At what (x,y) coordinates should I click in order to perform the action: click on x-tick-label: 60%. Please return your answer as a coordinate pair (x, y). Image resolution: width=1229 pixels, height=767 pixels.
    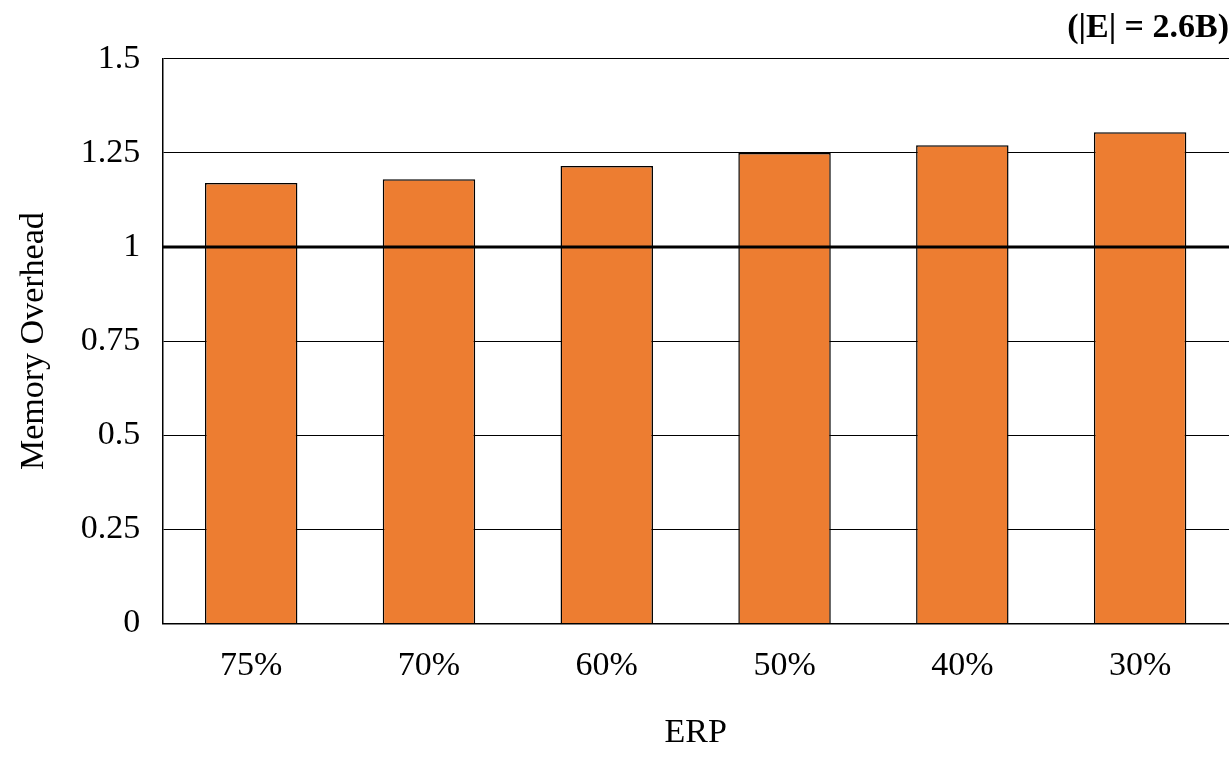
    Looking at the image, I should click on (606, 663).